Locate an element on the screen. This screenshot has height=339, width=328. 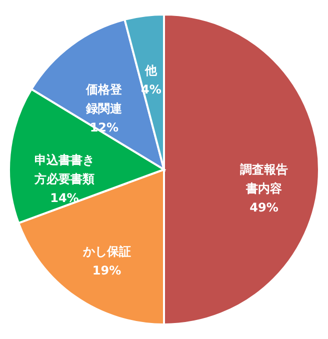
slice-label: 価格登録関連 is located at coordinates (104, 99).